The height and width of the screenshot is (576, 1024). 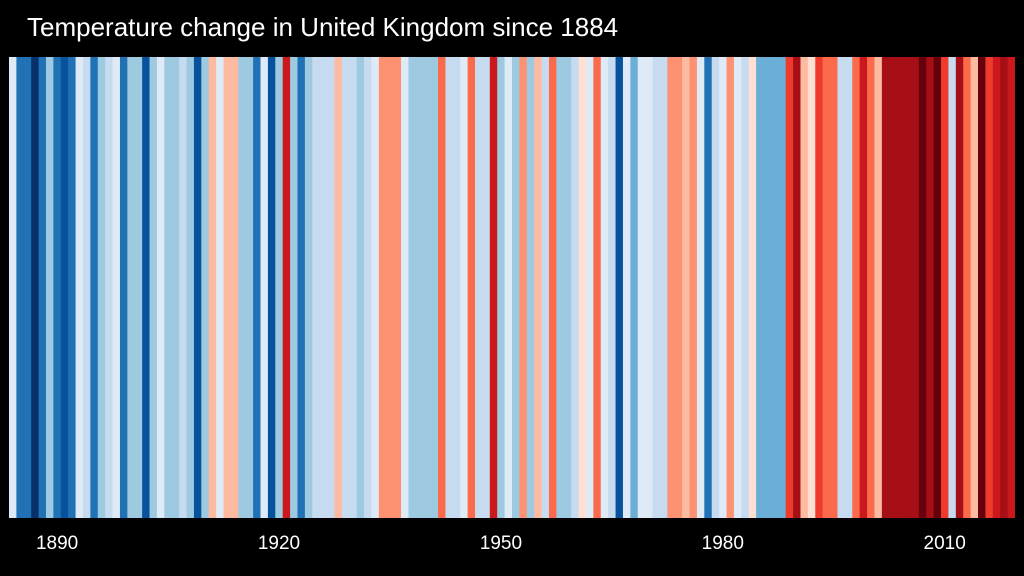 I want to click on stripe-2004, so click(x=900, y=287).